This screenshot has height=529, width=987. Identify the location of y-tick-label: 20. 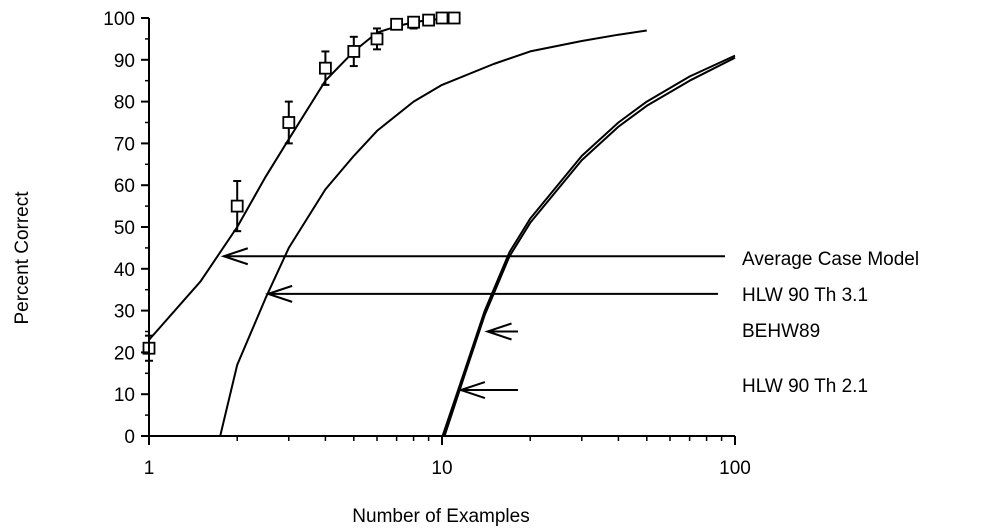
(124, 353).